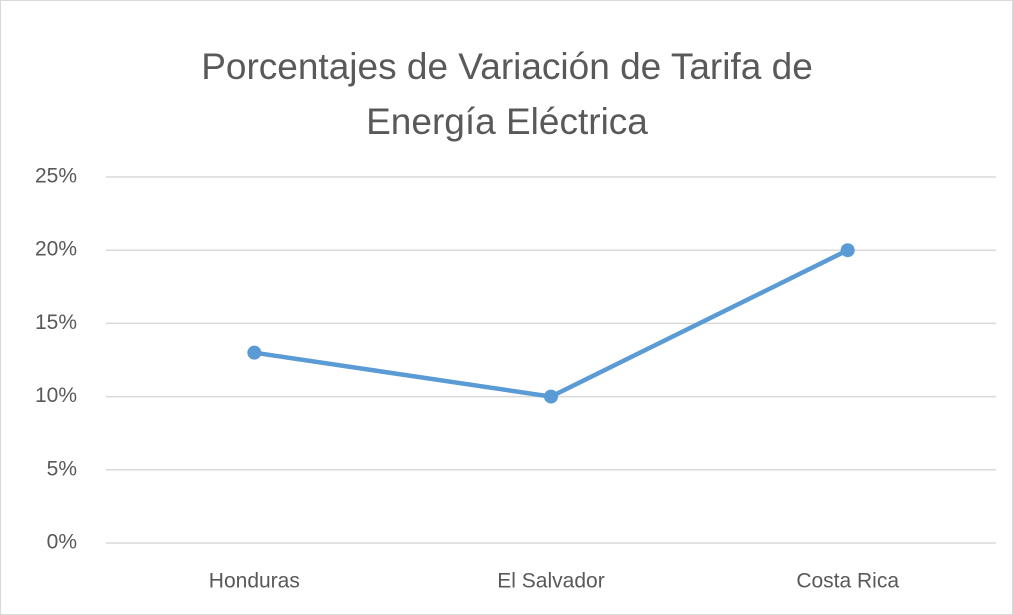 The image size is (1013, 615). Describe the element at coordinates (550, 581) in the screenshot. I see `x-tick-label: El Salvador` at that location.